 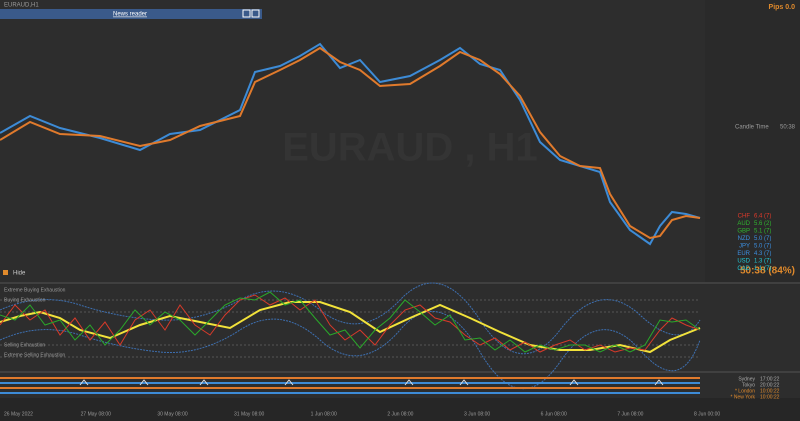 What do you see at coordinates (324, 414) in the screenshot?
I see `time-label: 1 Jun 08:00` at bounding box center [324, 414].